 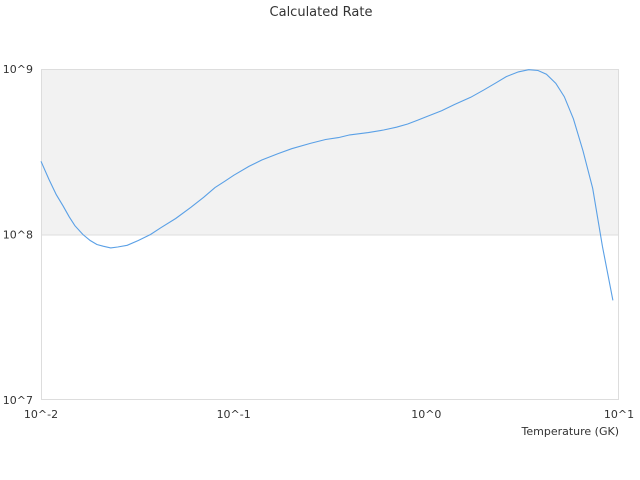 I want to click on y-tick-label: 10^9, so click(x=18, y=69).